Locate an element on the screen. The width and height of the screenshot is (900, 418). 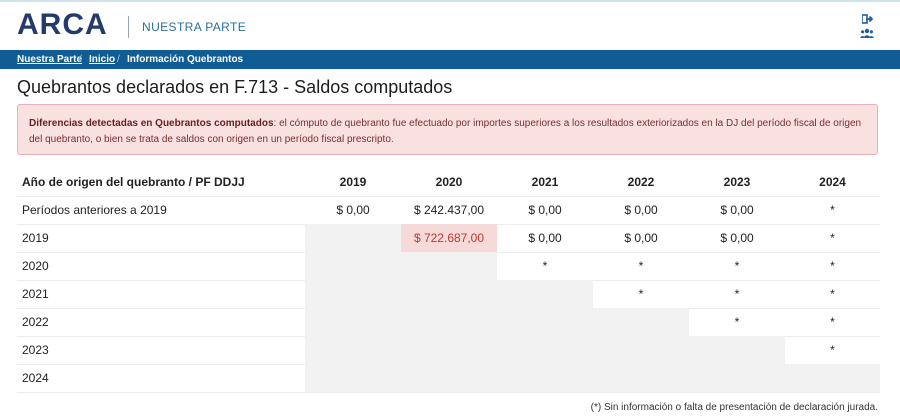
table-row: 2023 * is located at coordinates (448, 350).